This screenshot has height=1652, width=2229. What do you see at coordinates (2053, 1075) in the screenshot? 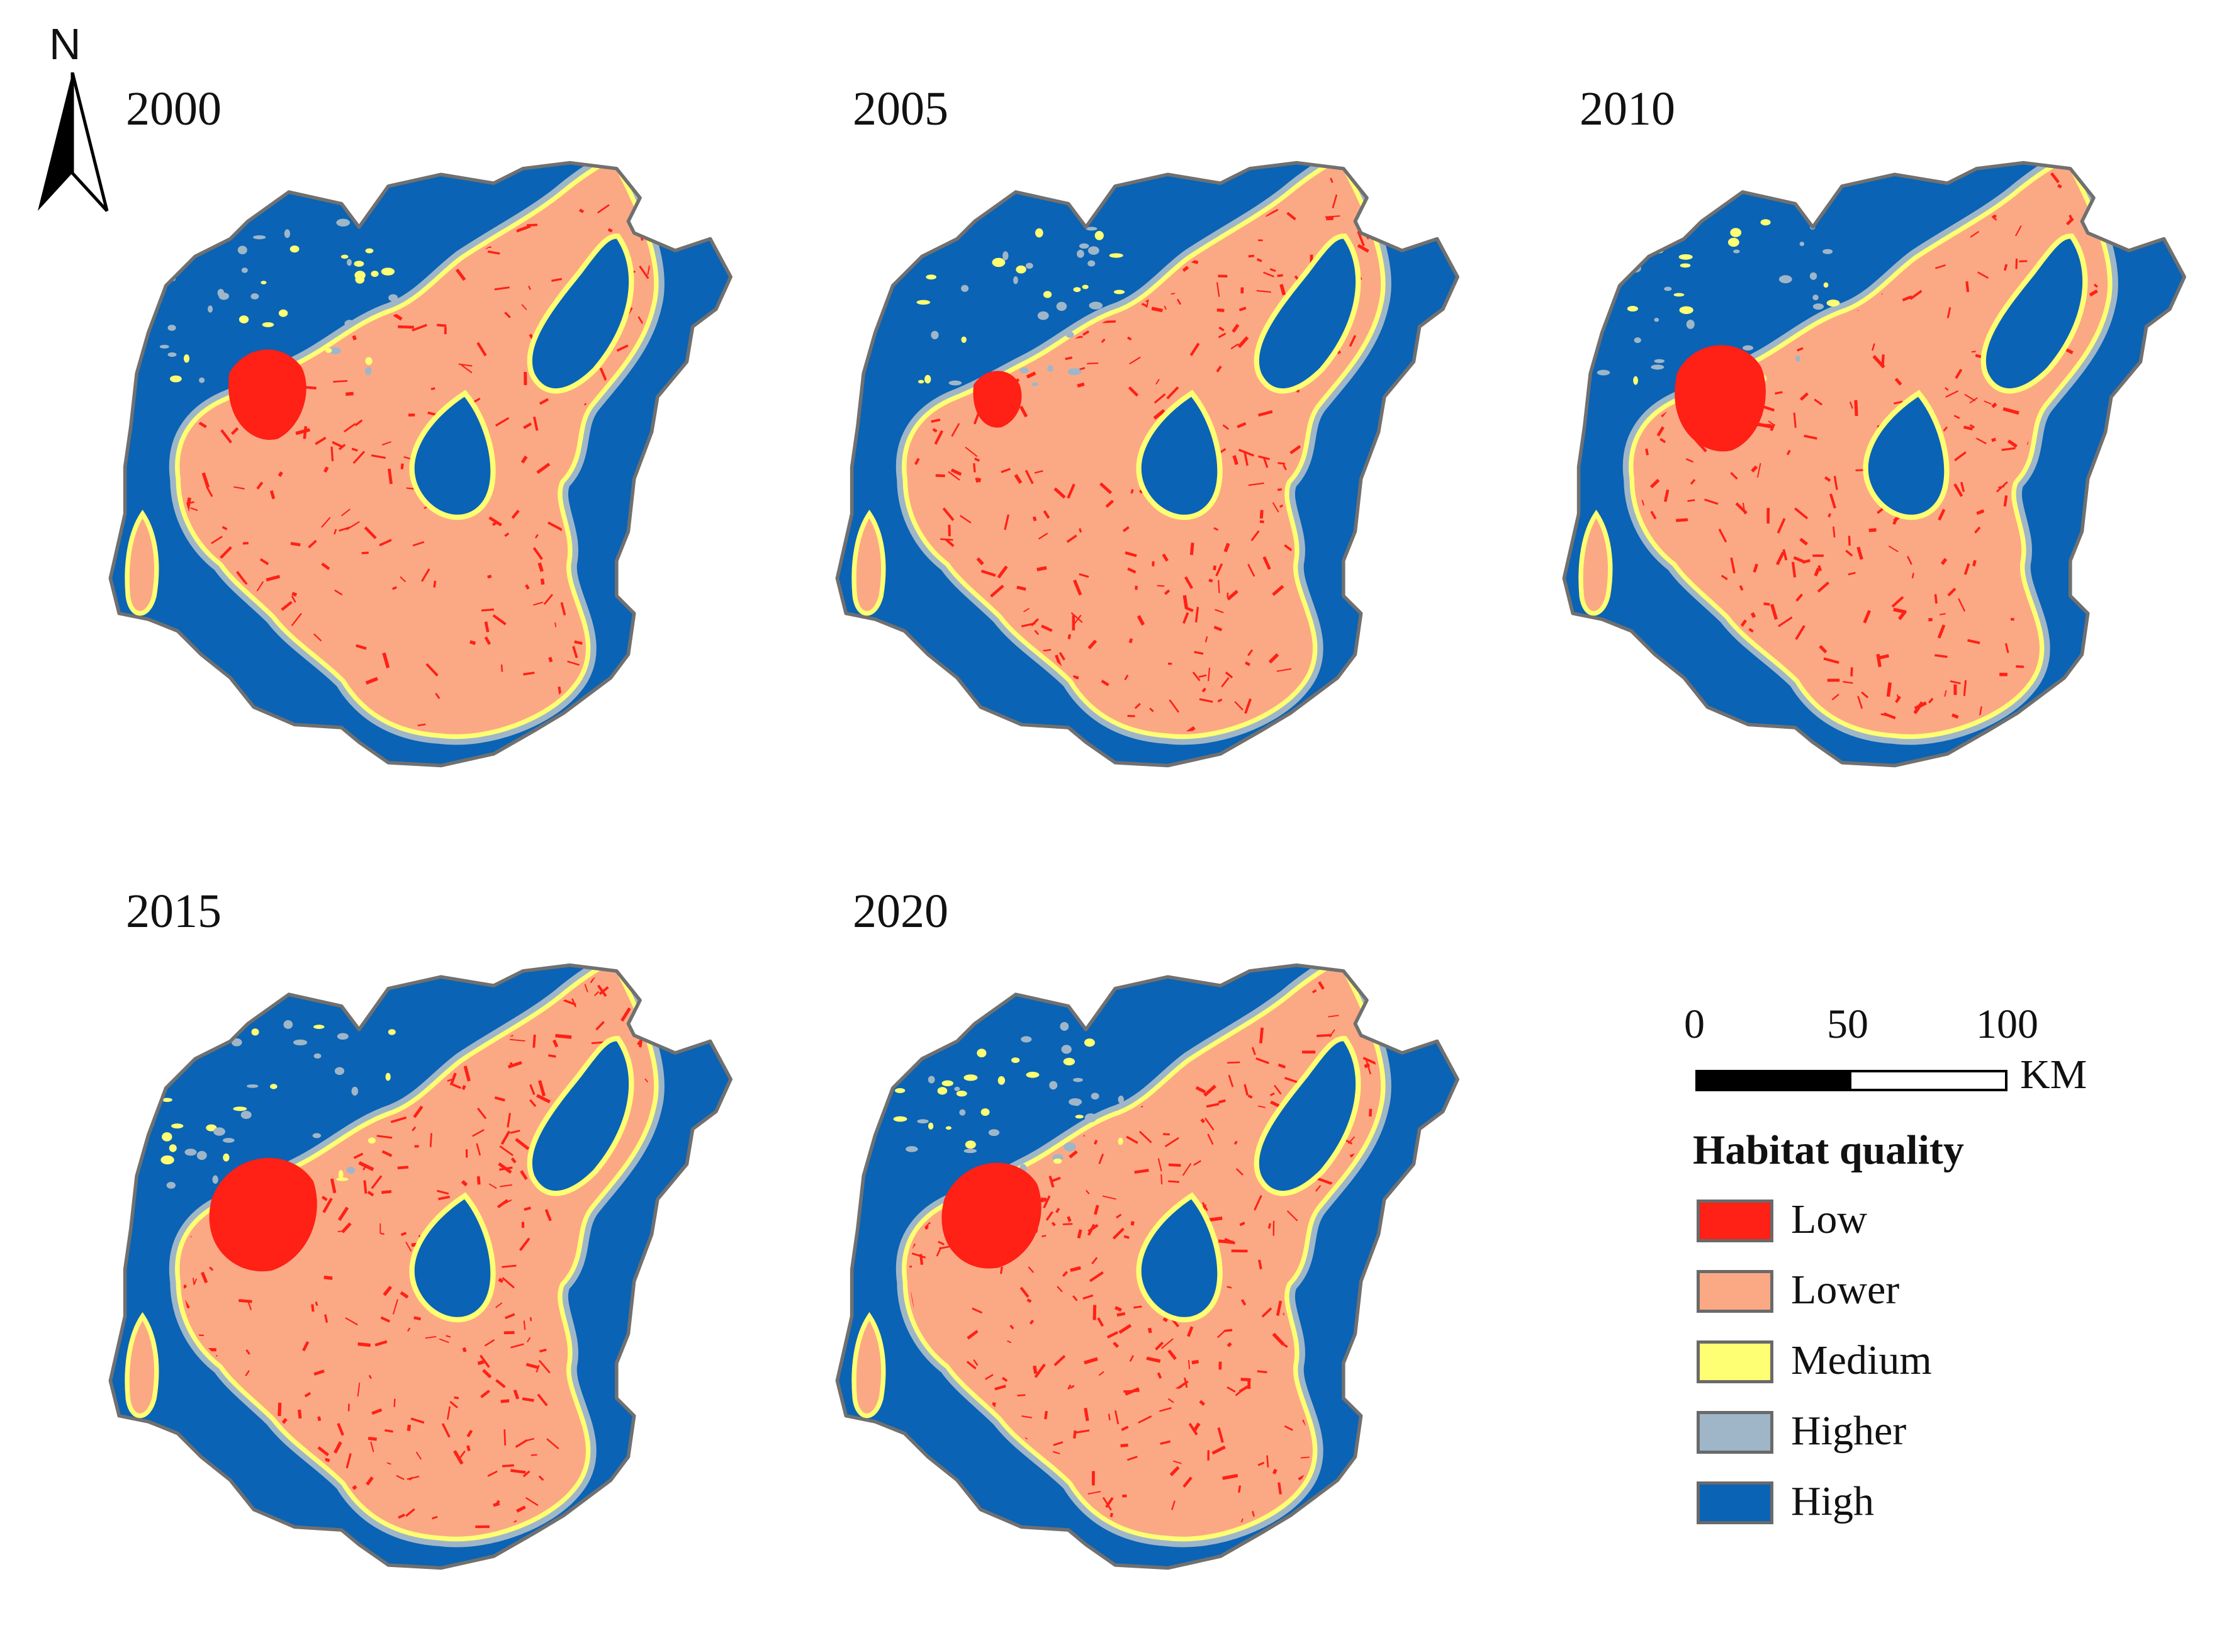
I see `scale-unit: KM` at bounding box center [2053, 1075].